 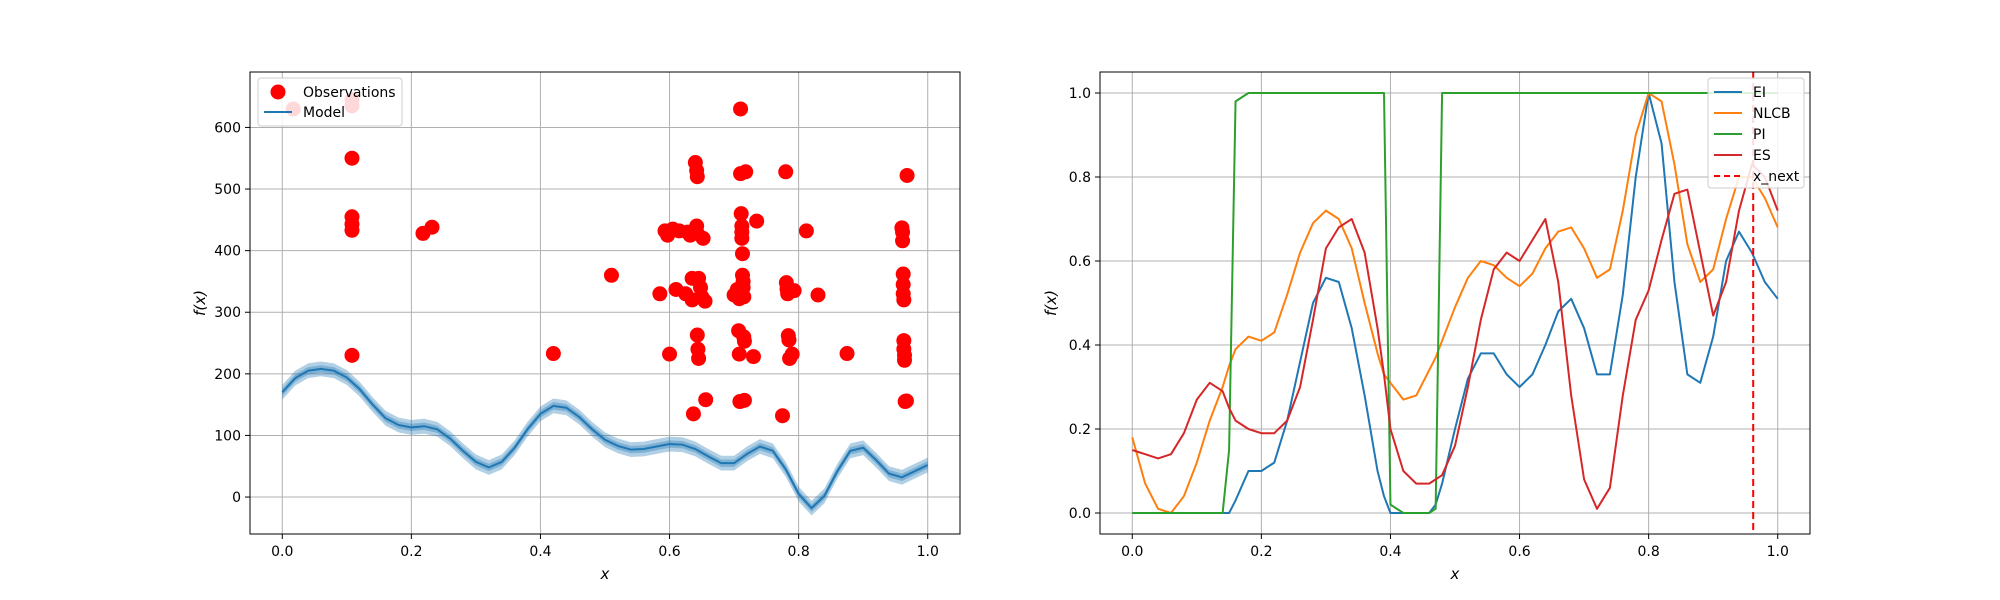 What do you see at coordinates (1080, 346) in the screenshot?
I see `right-y-tick-label: 0.4` at bounding box center [1080, 346].